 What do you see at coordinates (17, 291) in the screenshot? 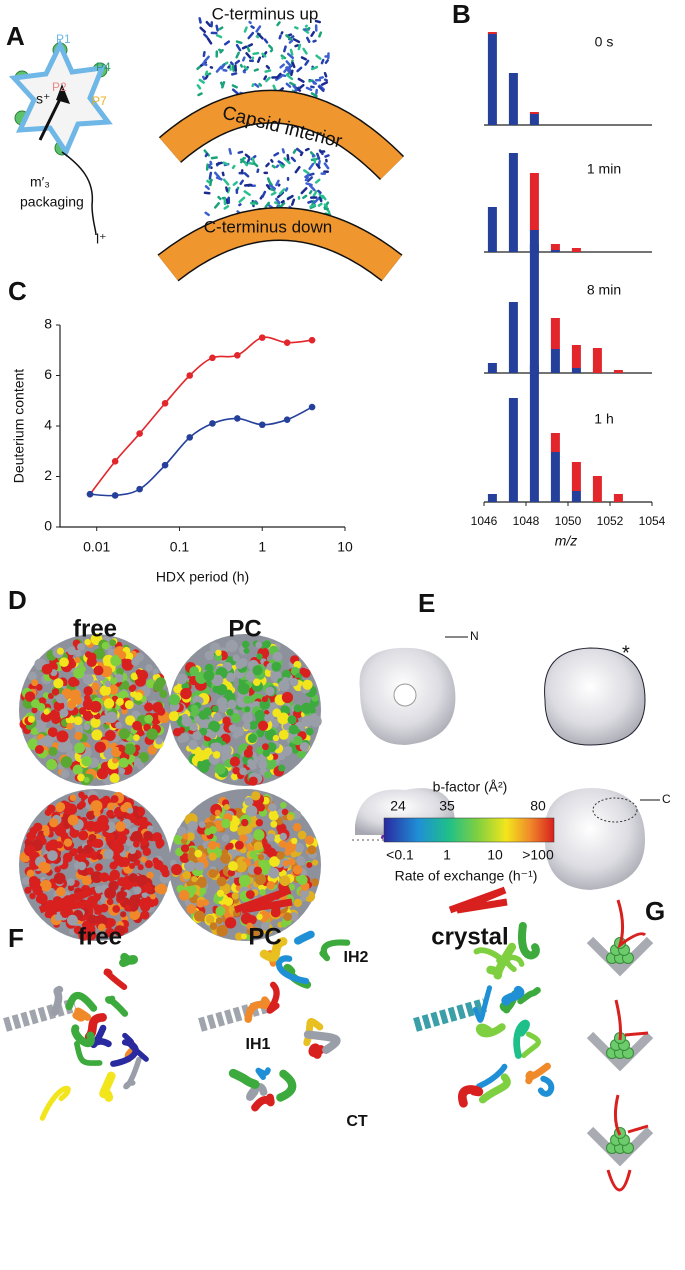
I see `panel-letter: C` at bounding box center [17, 291].